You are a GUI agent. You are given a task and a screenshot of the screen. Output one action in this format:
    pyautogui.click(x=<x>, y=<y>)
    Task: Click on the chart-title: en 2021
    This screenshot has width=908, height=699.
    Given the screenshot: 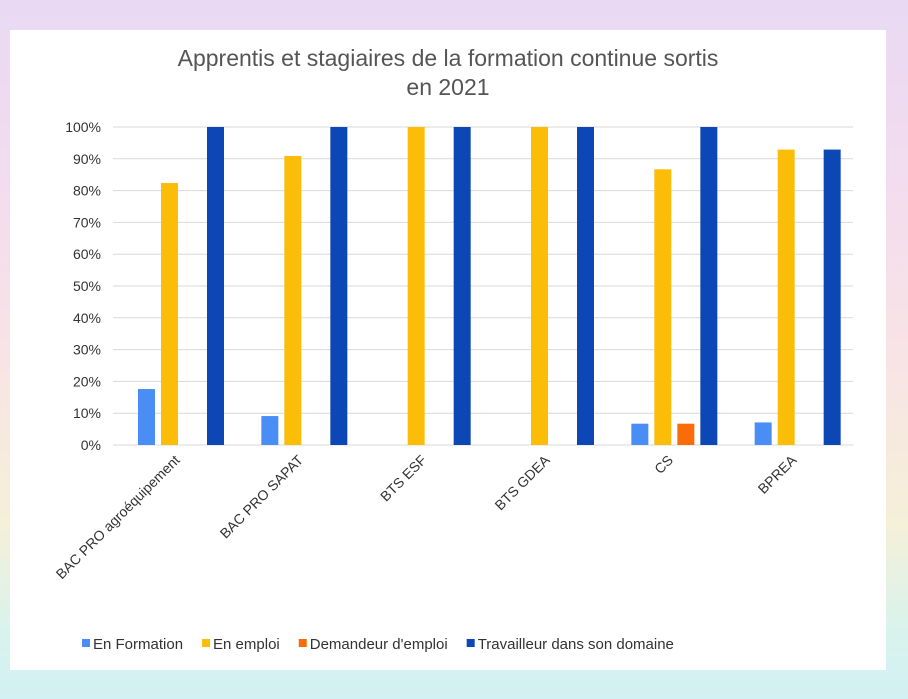 What is the action you would take?
    pyautogui.click(x=447, y=87)
    